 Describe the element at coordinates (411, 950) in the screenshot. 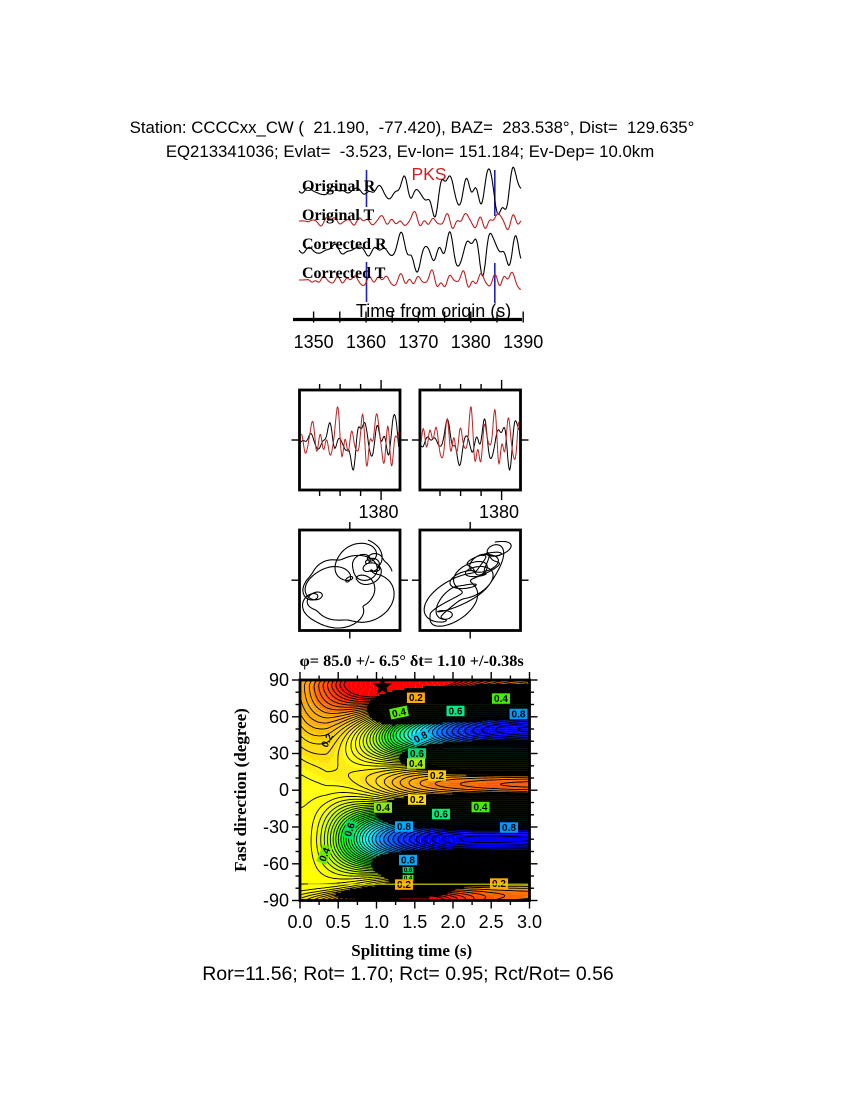

I see `svg-text: Splitting time (s)` at that location.